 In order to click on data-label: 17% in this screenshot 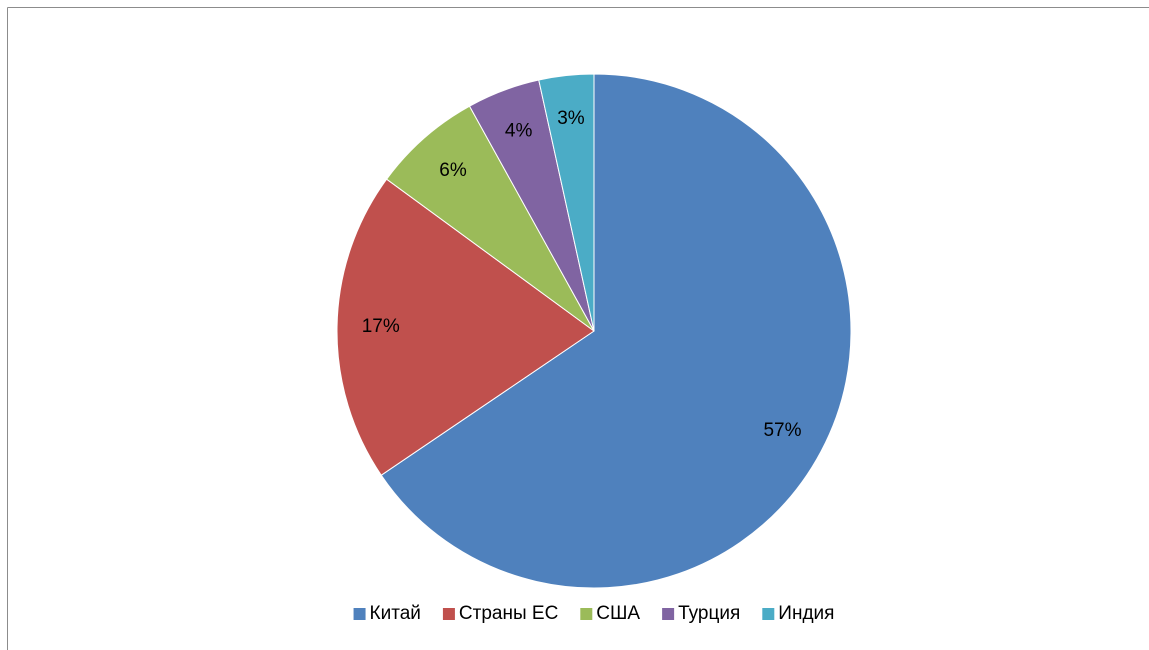, I will do `click(381, 326)`.